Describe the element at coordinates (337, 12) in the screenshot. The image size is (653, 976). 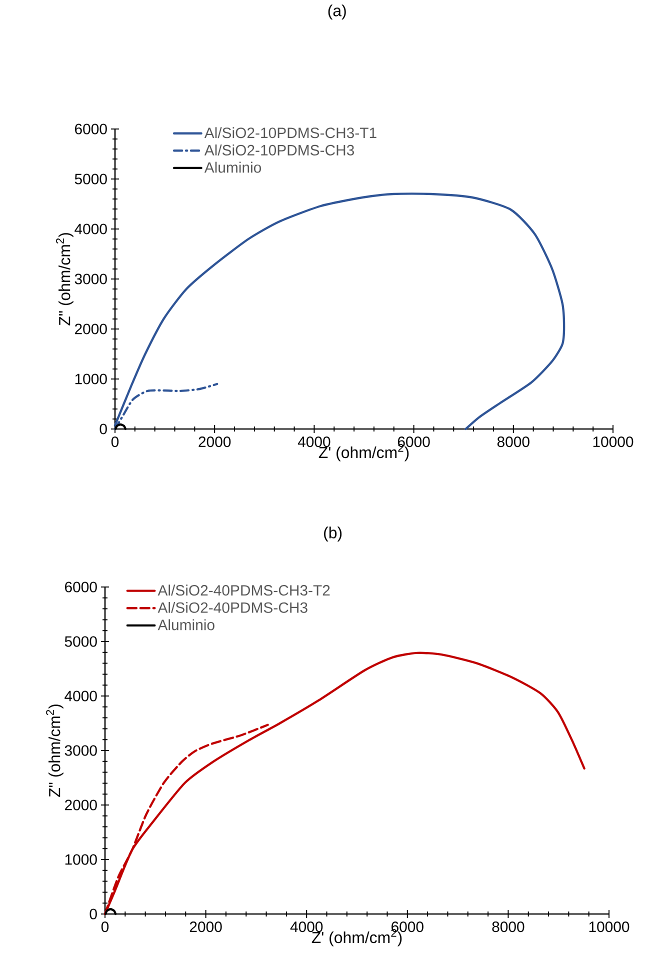
I see `chart-title: (a)` at that location.